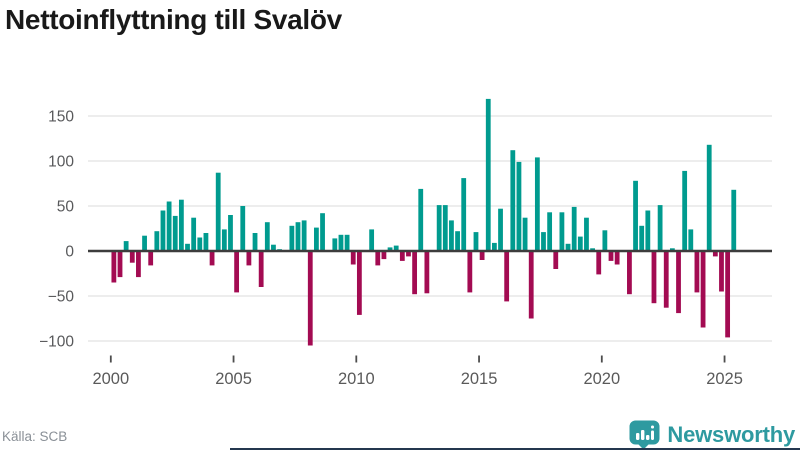 Image resolution: width=800 pixels, height=450 pixels. What do you see at coordinates (666, 279) in the screenshot?
I see `bar-2022-Q3` at bounding box center [666, 279].